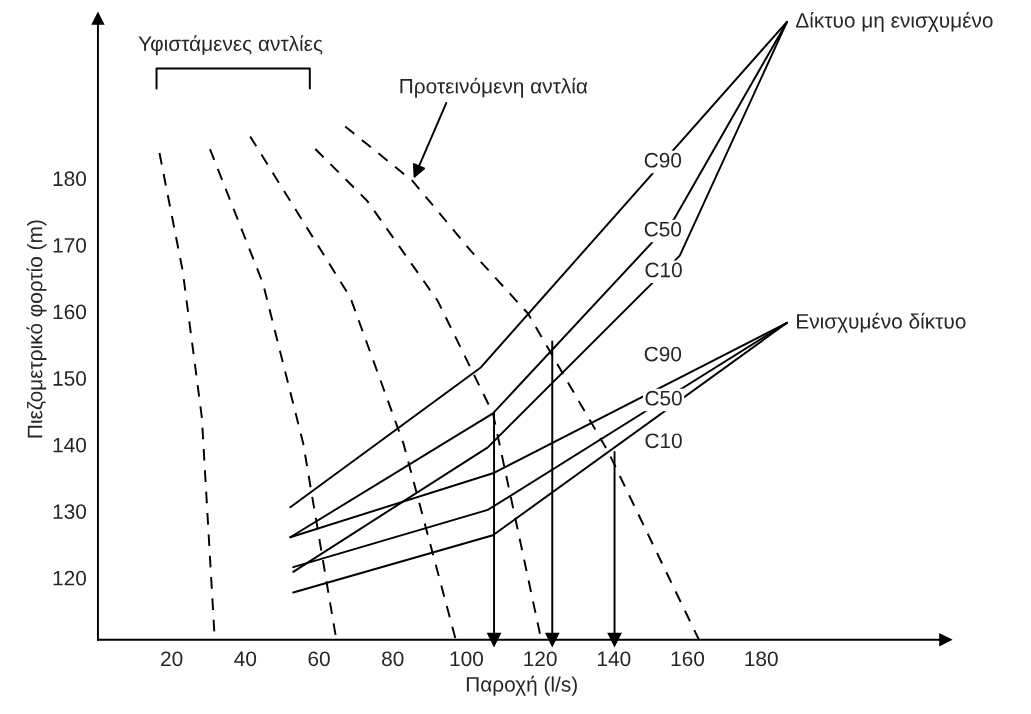  Describe the element at coordinates (688, 659) in the screenshot. I see `x-tick-label: 160` at that location.